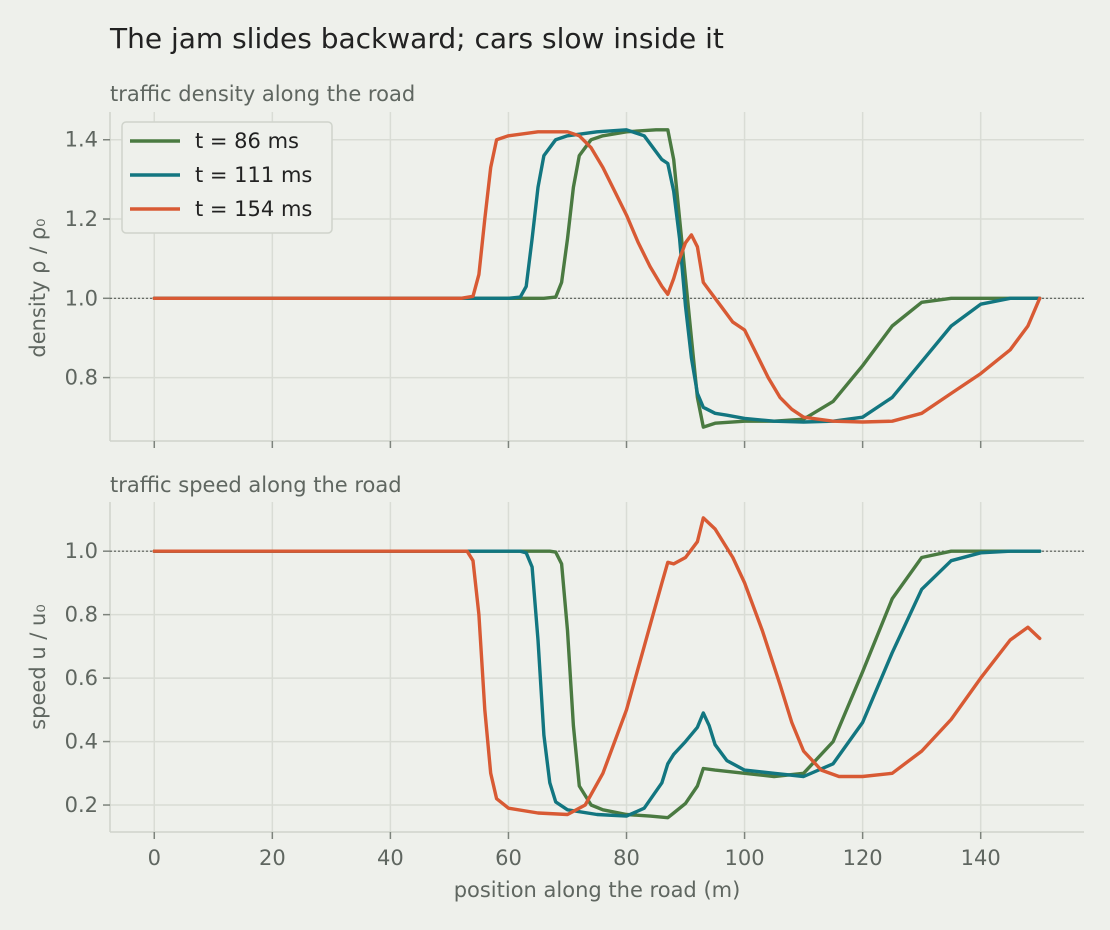 This screenshot has height=930, width=1110. I want to click on speed-y-axis-label: speed u / u₀, so click(38, 667).